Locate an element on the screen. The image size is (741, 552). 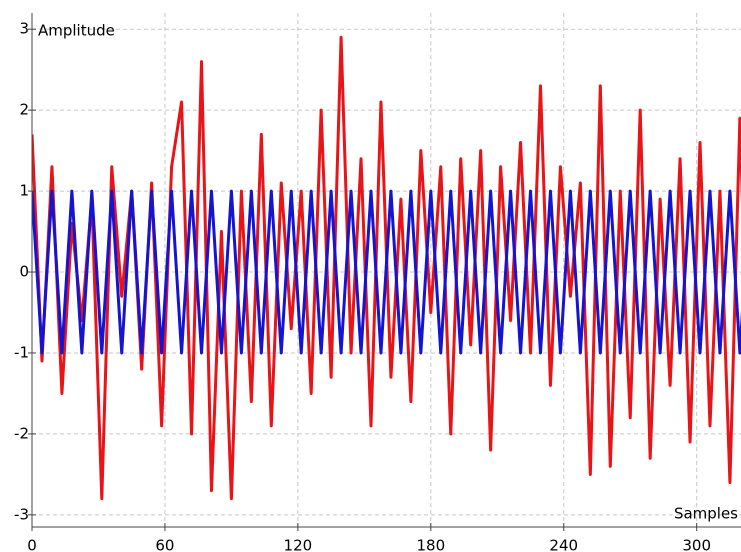
y-axis-label: Amplitude is located at coordinates (76, 31).